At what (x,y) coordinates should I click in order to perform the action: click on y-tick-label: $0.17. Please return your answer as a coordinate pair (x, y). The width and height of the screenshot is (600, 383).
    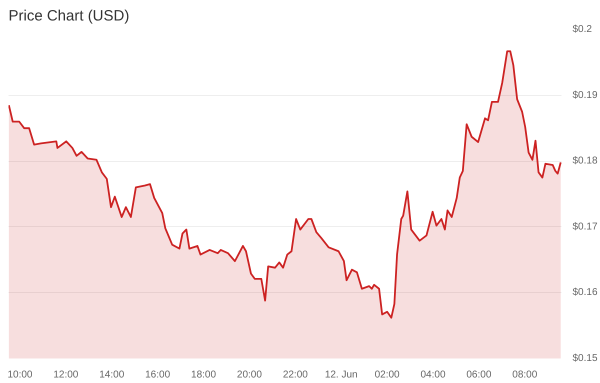
    Looking at the image, I should click on (585, 226).